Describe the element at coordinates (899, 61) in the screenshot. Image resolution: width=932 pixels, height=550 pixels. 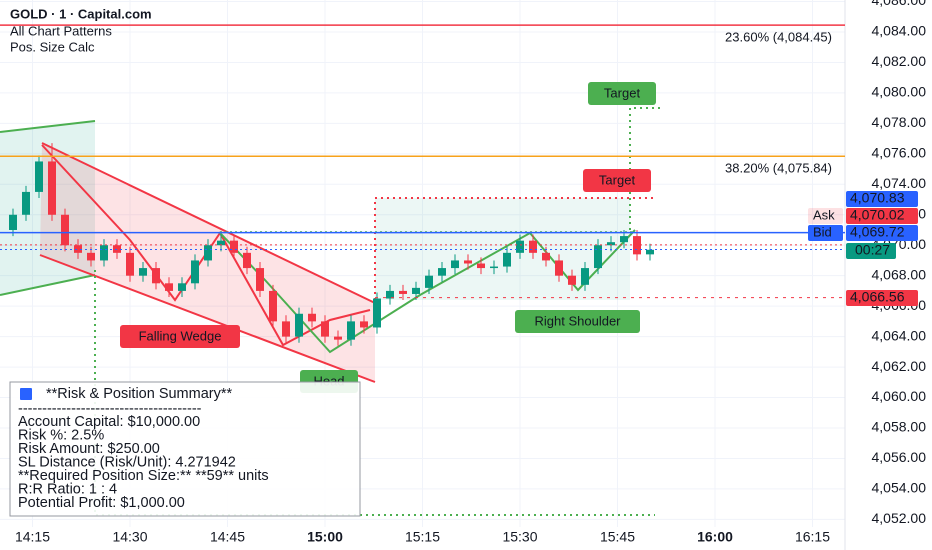
I see `y-tick-label: 4,082.00` at that location.